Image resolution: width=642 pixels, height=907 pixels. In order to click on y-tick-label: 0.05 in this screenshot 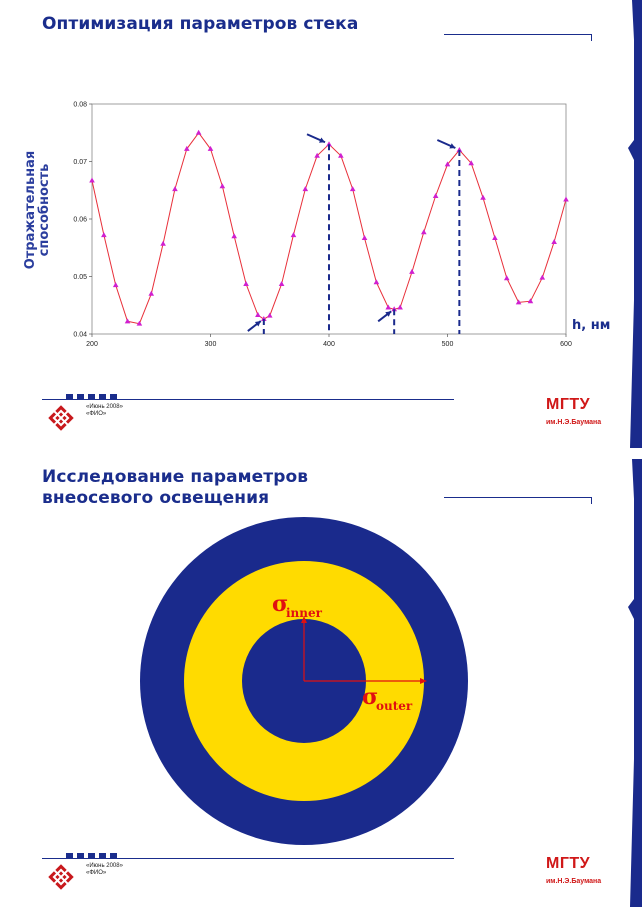, I will do `click(80, 277)`.